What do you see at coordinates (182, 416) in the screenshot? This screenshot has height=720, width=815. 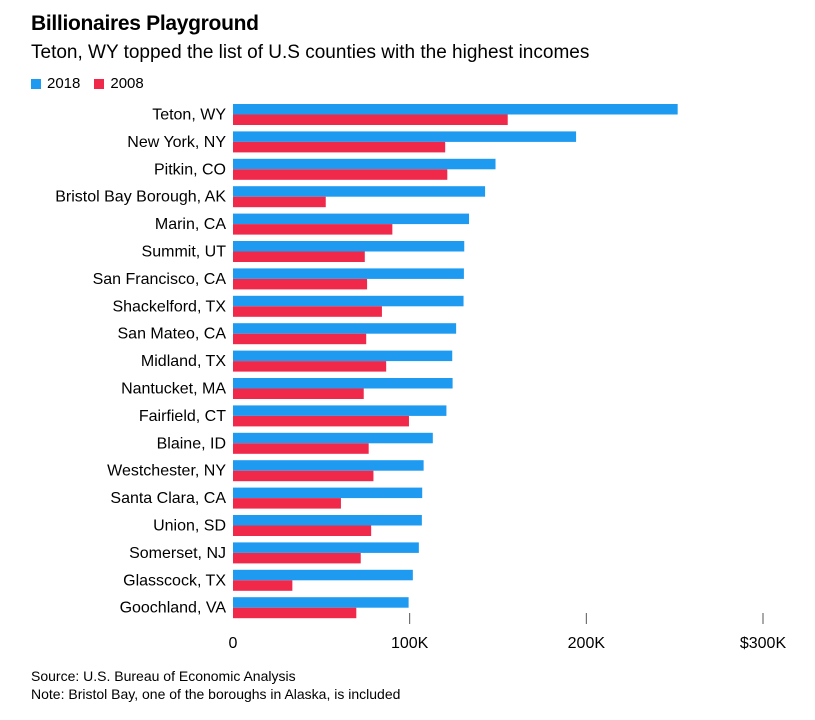 I see `category-label: Fairfield, CT` at bounding box center [182, 416].